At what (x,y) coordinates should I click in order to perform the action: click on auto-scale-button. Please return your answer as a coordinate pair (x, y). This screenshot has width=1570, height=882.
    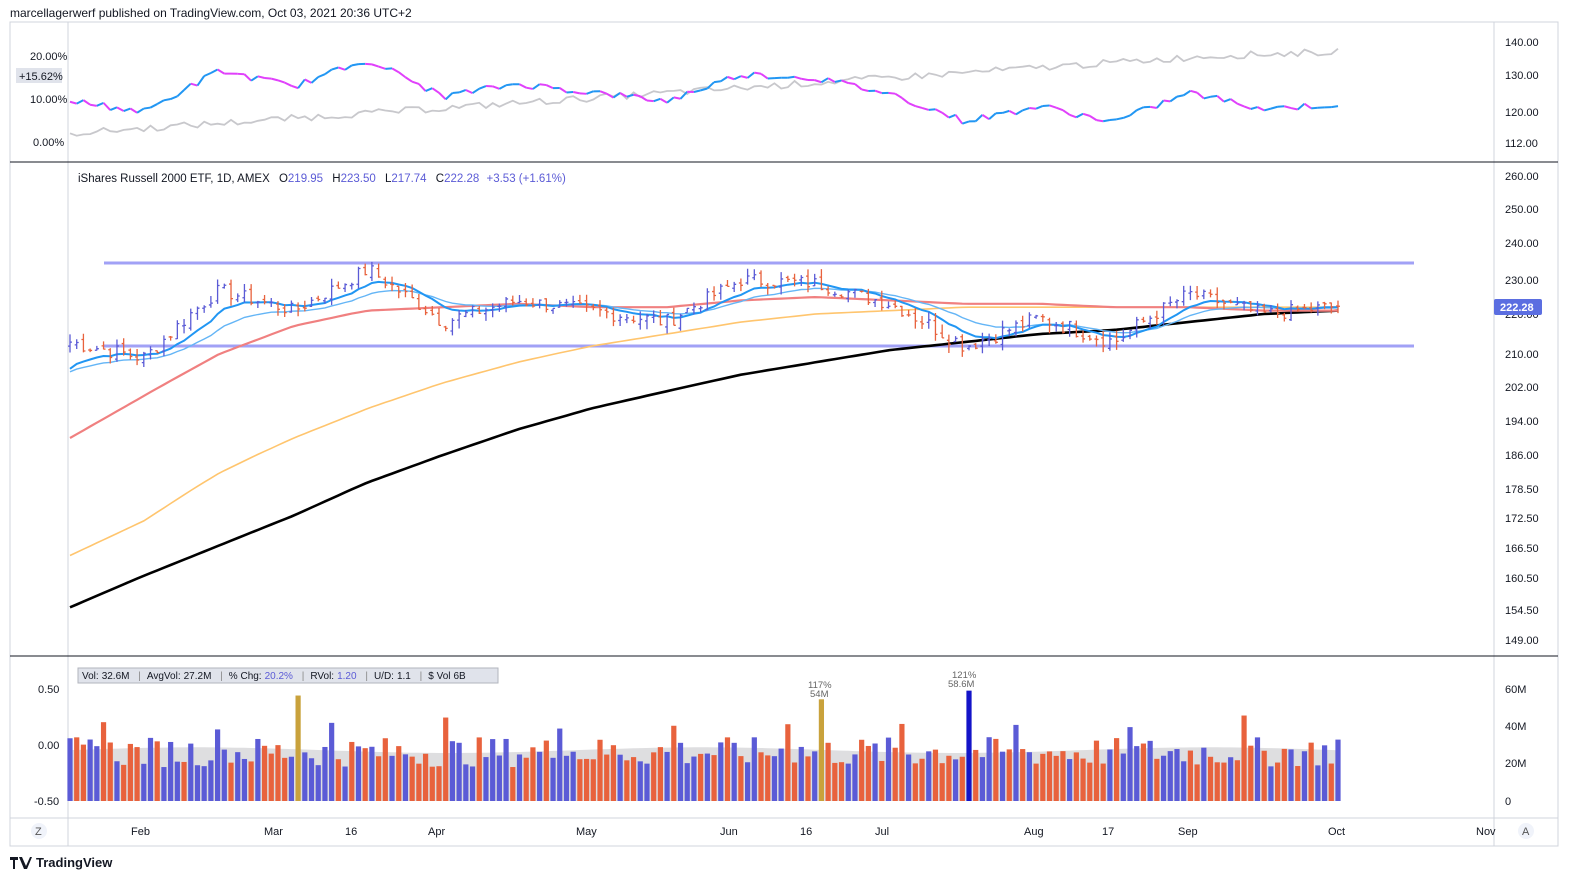
    Looking at the image, I should click on (1526, 831).